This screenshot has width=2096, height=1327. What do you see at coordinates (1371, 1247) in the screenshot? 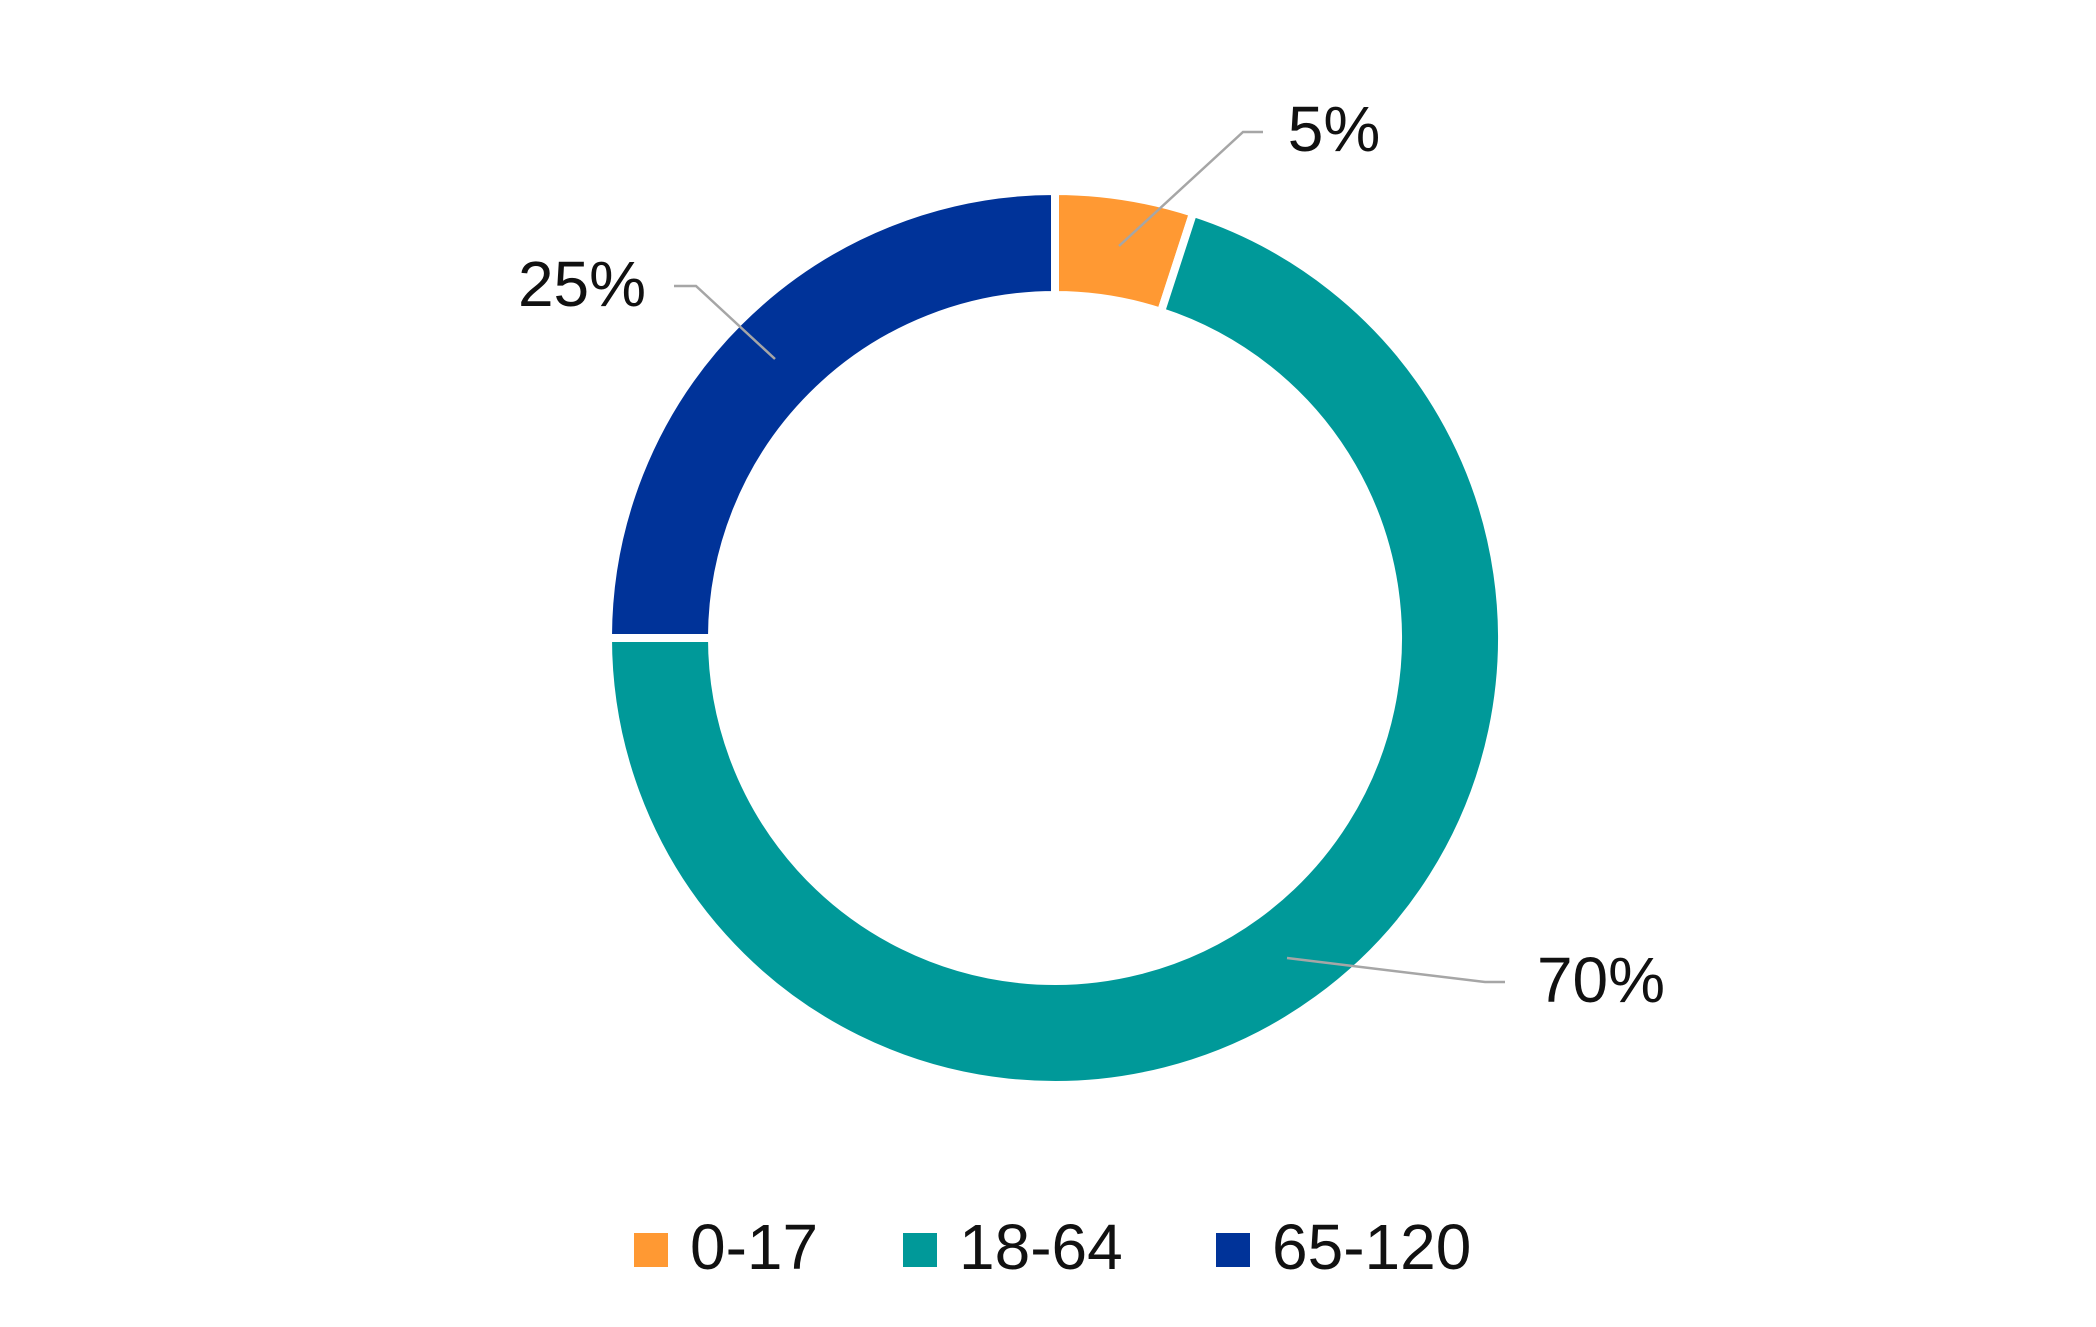
I see `legend-label: 65-120` at bounding box center [1371, 1247].